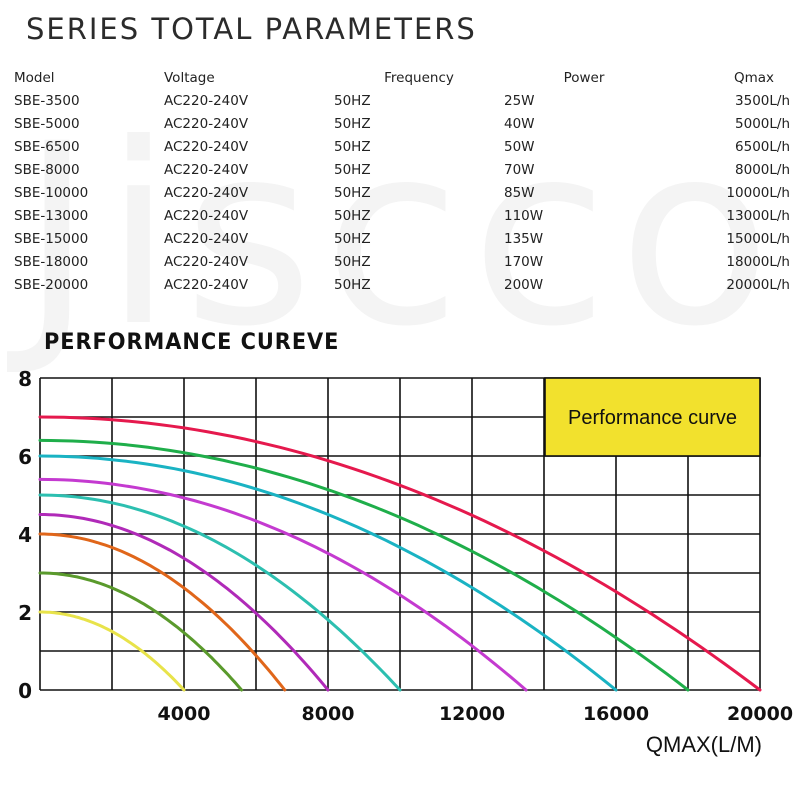  I want to click on cell-qmax: 5000L/h, so click(762, 123).